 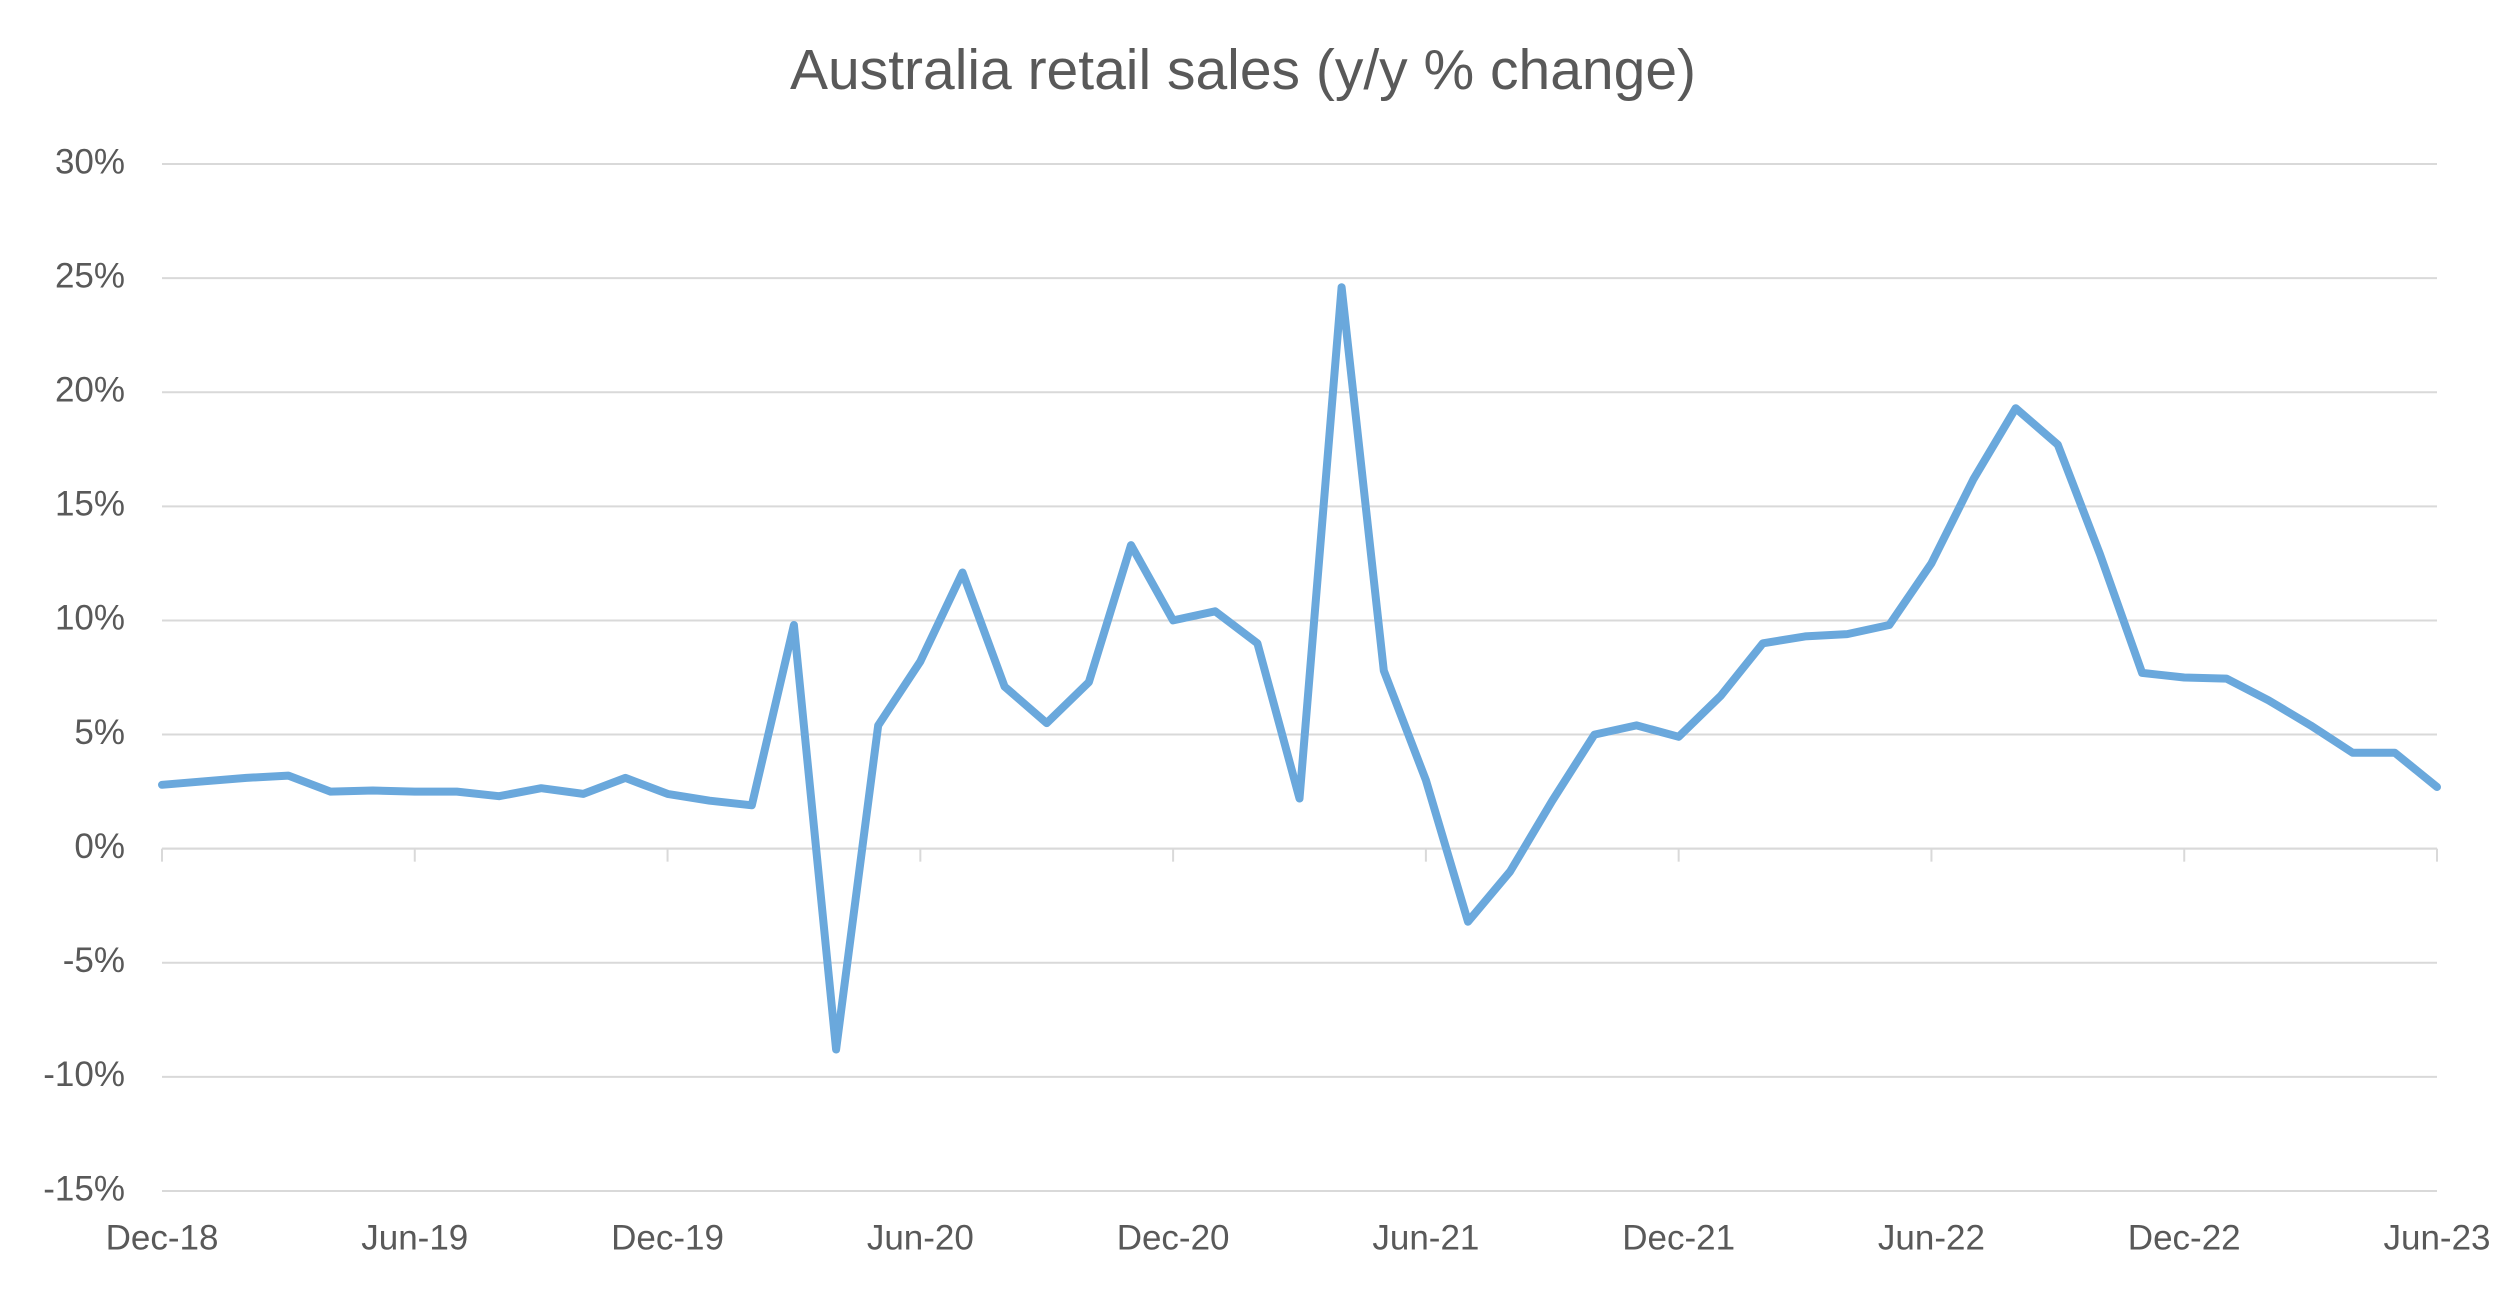 What do you see at coordinates (94, 960) in the screenshot?
I see `y-tick-label: -5%` at bounding box center [94, 960].